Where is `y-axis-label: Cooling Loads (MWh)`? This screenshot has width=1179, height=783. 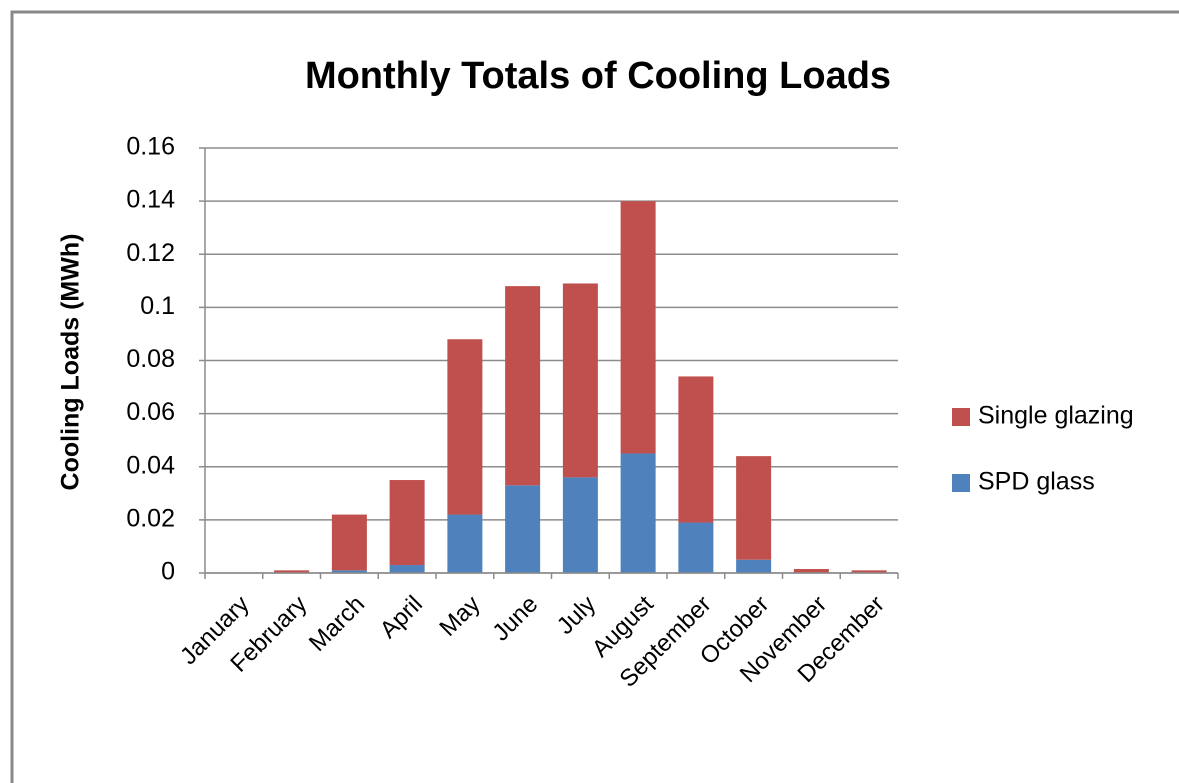
y-axis-label: Cooling Loads (MWh) is located at coordinates (71, 362).